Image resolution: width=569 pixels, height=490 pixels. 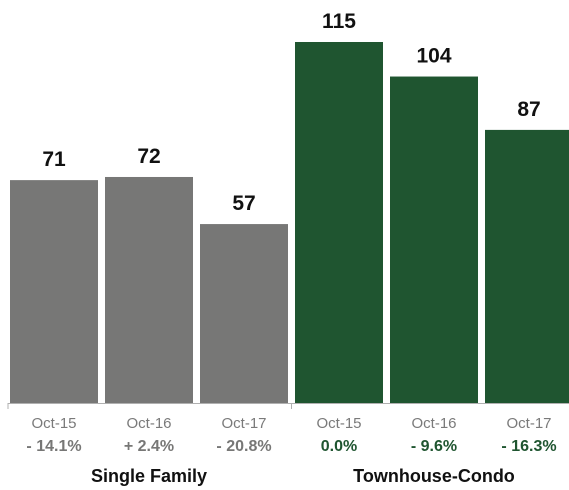 What do you see at coordinates (149, 476) in the screenshot?
I see `group-label: Single Family` at bounding box center [149, 476].